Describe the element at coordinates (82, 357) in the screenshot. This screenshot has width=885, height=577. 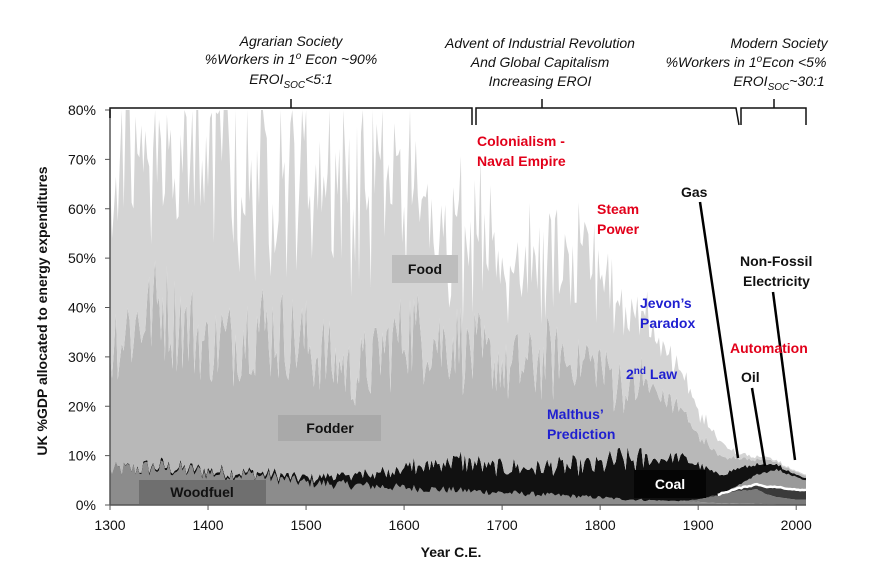
I see `y-tick-label: 30%` at that location.